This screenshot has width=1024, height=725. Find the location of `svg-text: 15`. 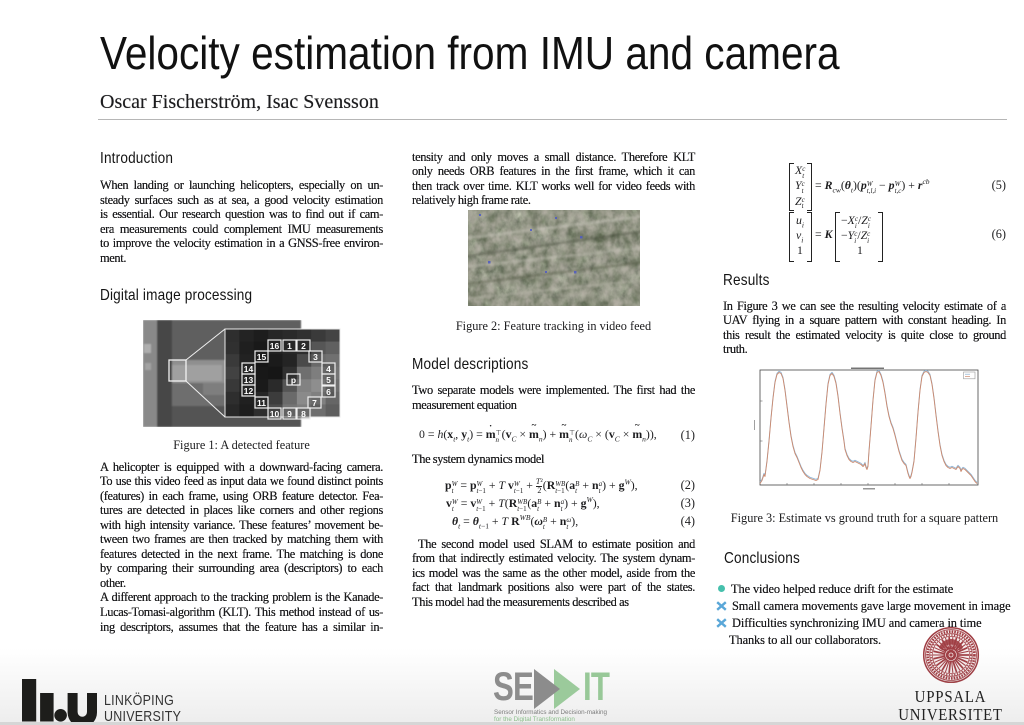

svg-text: 15 is located at coordinates (262, 357).